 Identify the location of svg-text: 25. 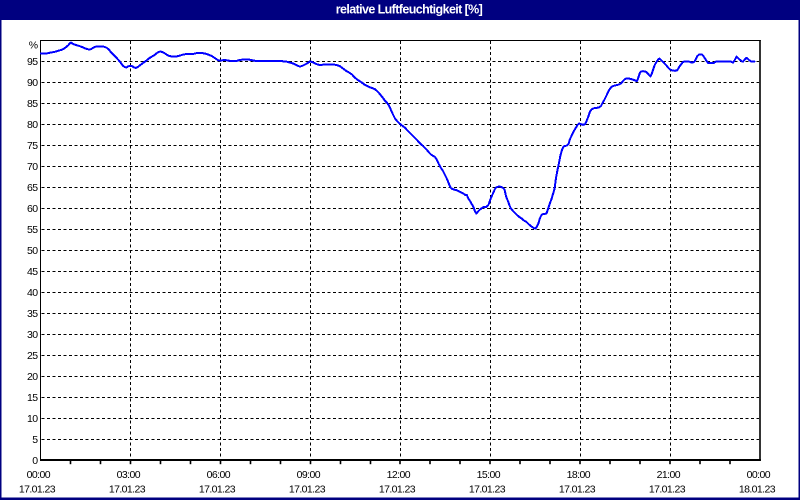
(32, 356).